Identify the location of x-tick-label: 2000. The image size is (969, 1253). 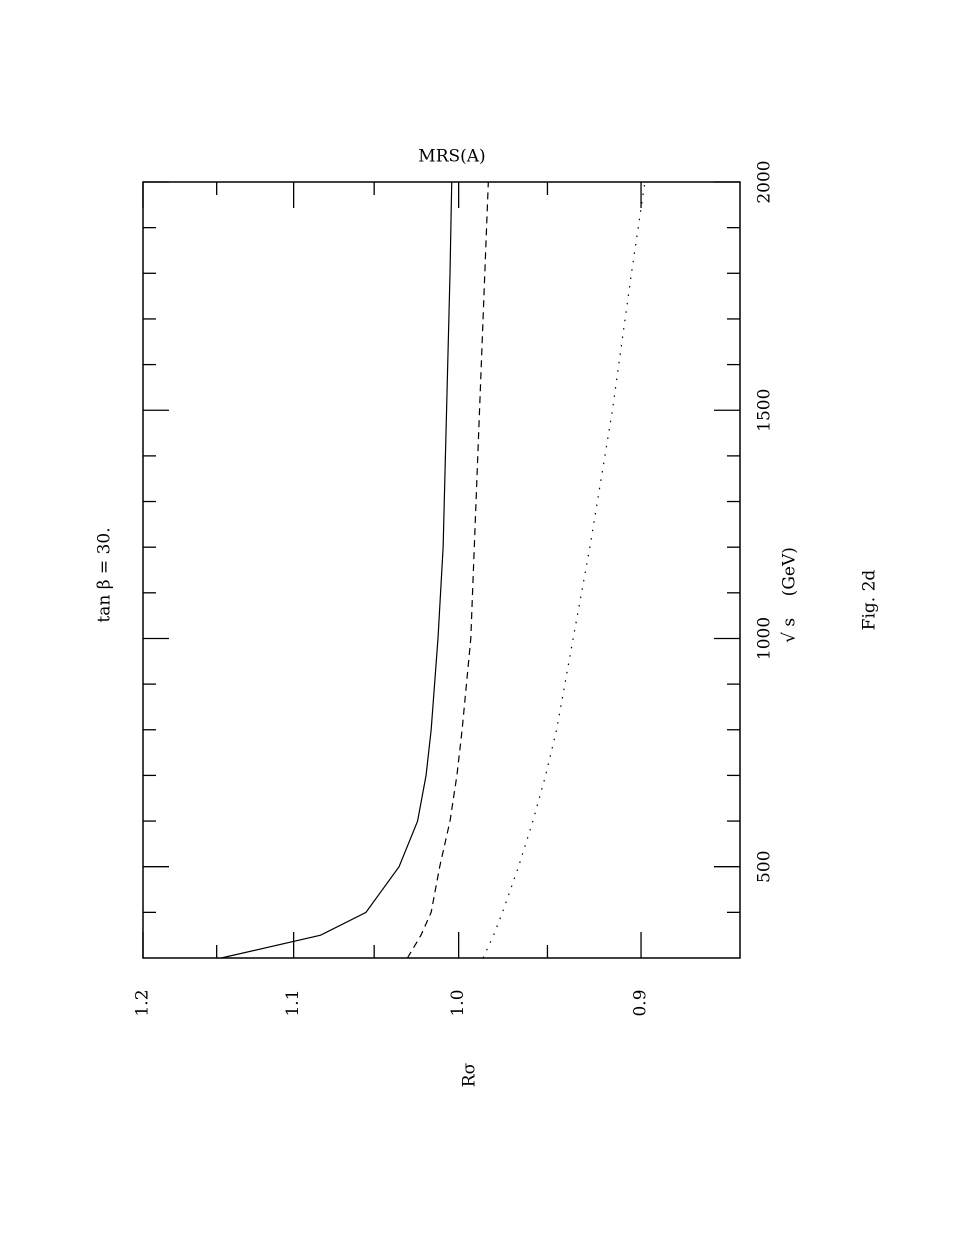
(765, 181).